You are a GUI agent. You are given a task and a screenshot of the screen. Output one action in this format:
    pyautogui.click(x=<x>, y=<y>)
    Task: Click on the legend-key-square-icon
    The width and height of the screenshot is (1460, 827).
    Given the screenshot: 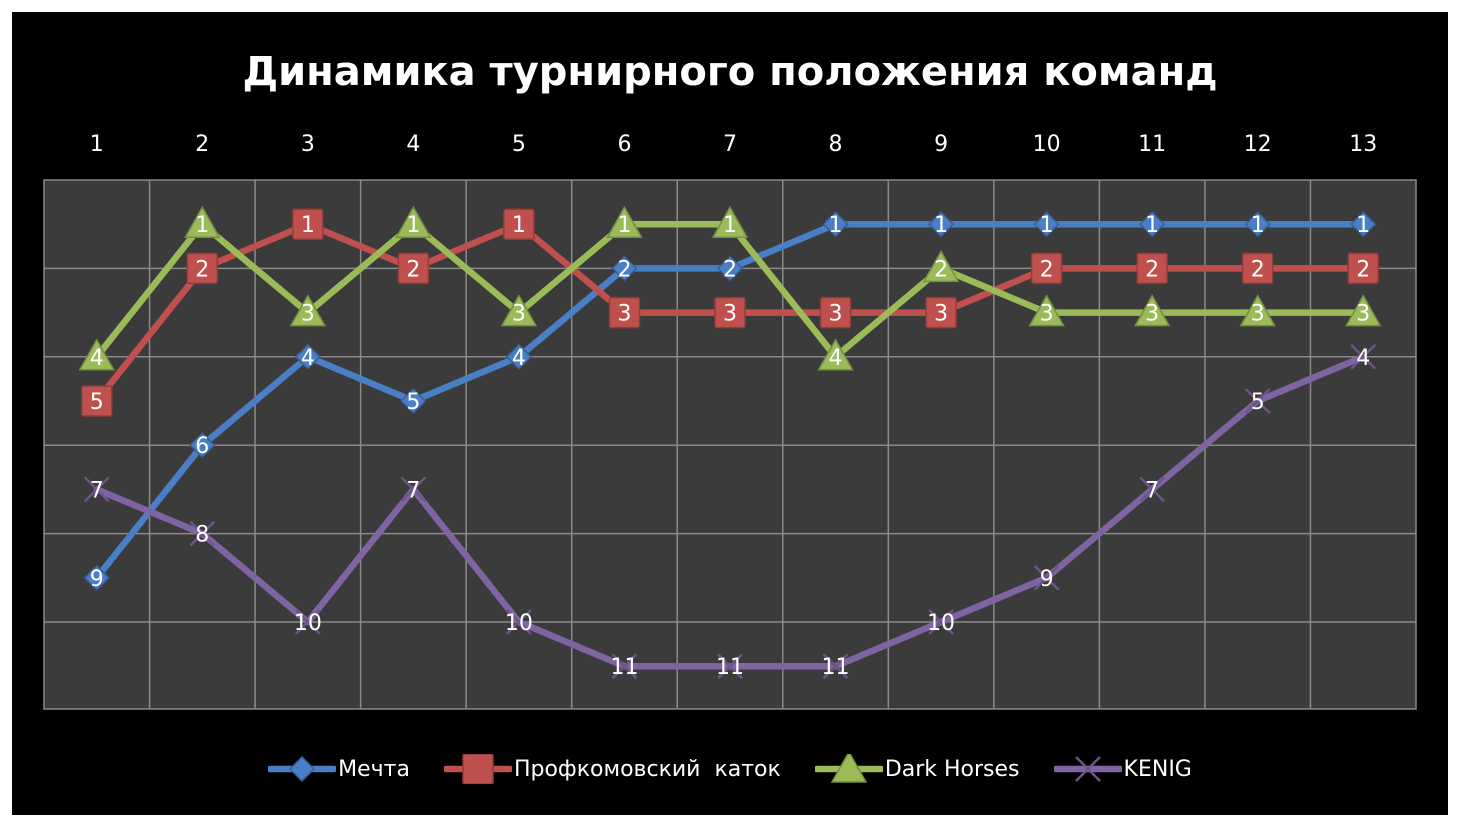 What is the action you would take?
    pyautogui.click(x=477, y=769)
    